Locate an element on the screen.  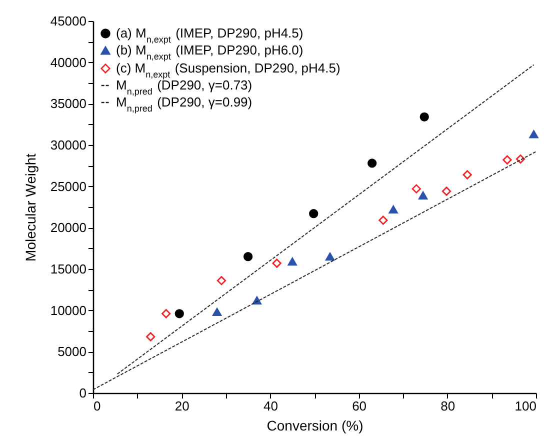
x-tick-label: 0 is located at coordinates (97, 406).